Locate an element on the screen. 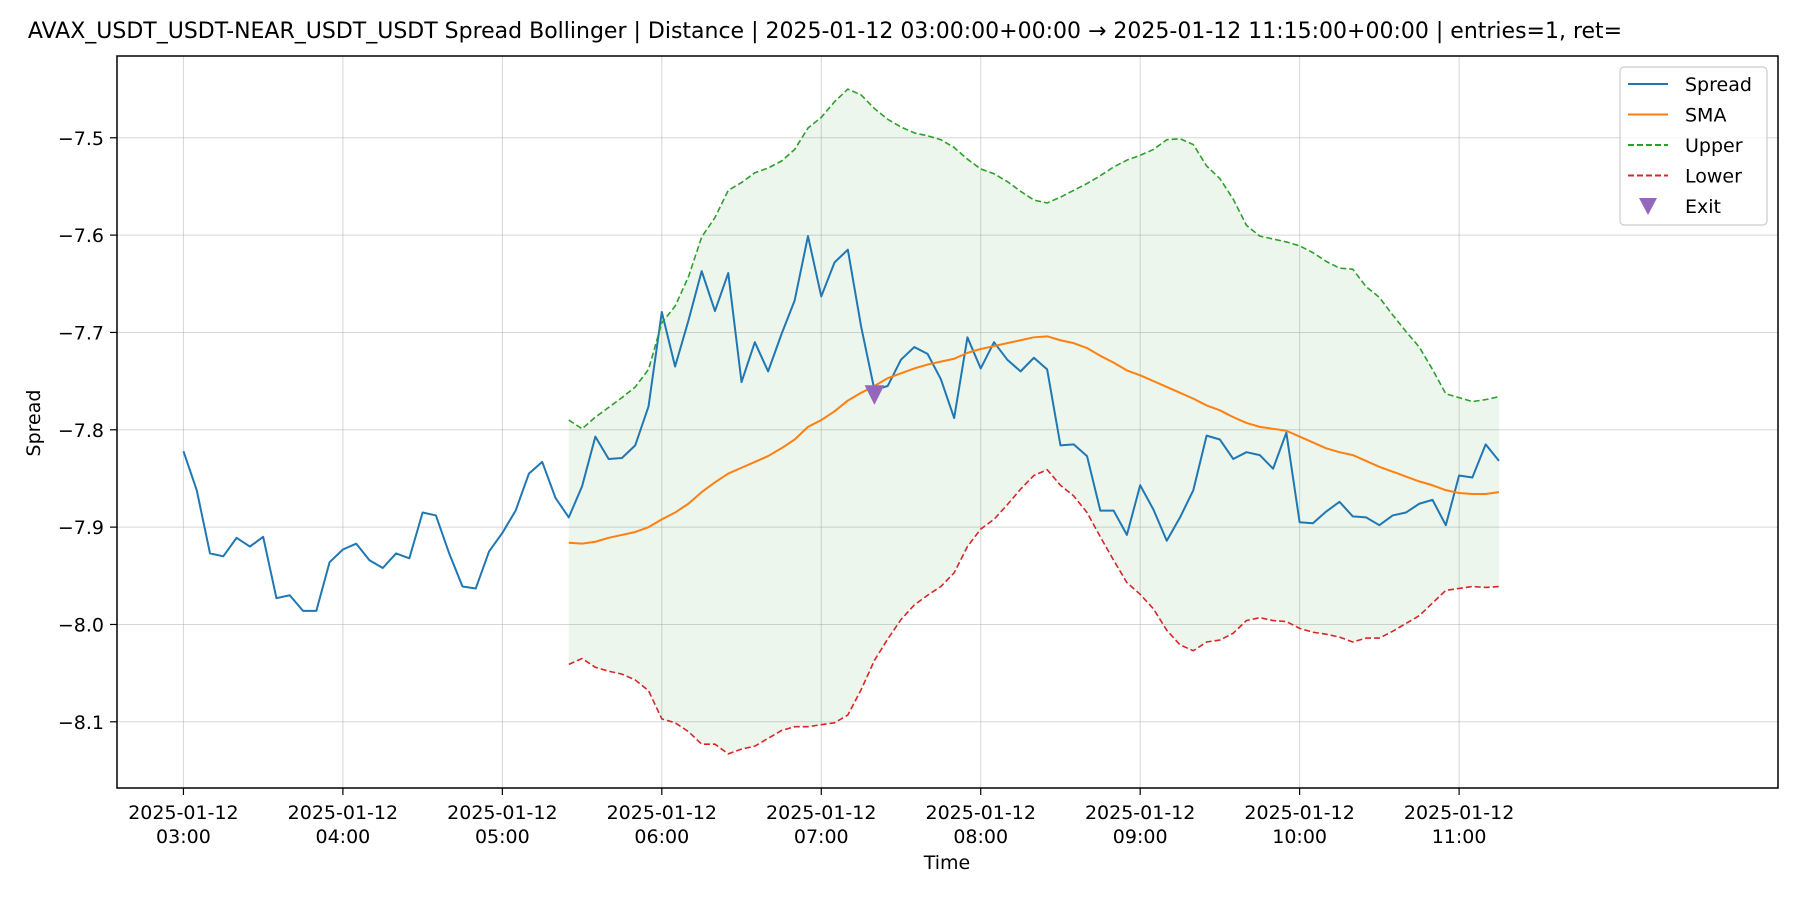 This screenshot has width=1800, height=900. x-tick-label-time: 07:00 is located at coordinates (821, 837).